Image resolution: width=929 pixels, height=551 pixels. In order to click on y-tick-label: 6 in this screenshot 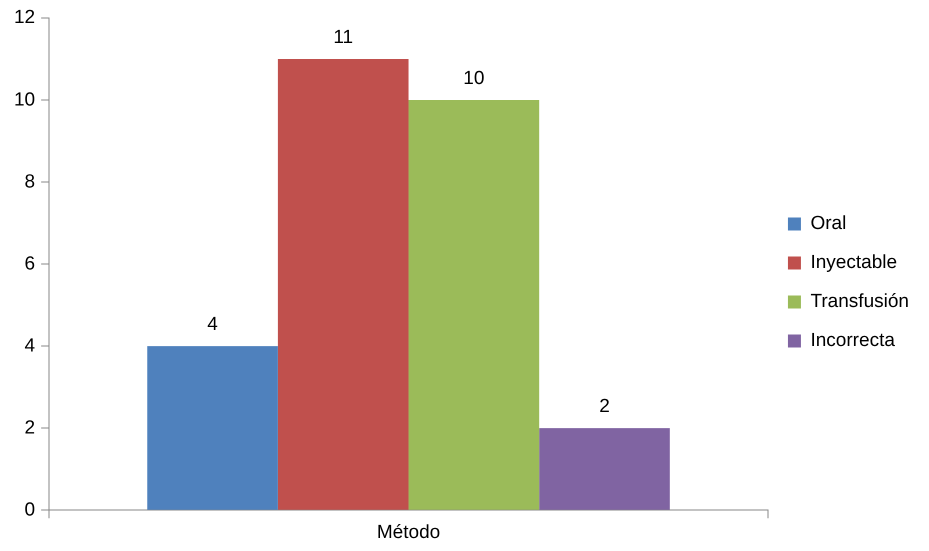, I will do `click(30, 263)`.